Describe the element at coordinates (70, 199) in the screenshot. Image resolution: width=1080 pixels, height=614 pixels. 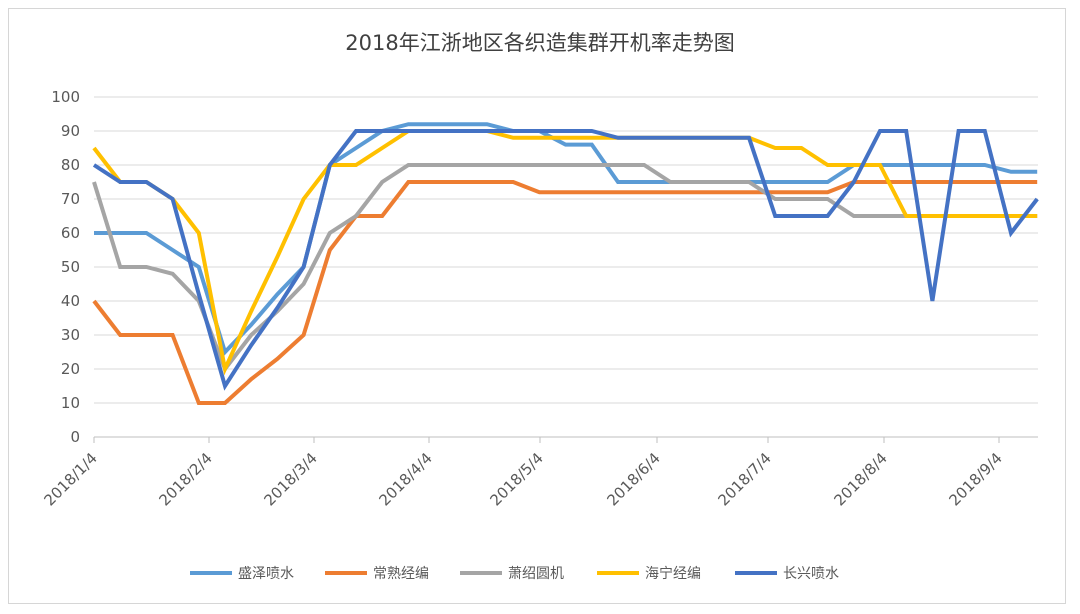
I see `y-tick-label: 70` at that location.